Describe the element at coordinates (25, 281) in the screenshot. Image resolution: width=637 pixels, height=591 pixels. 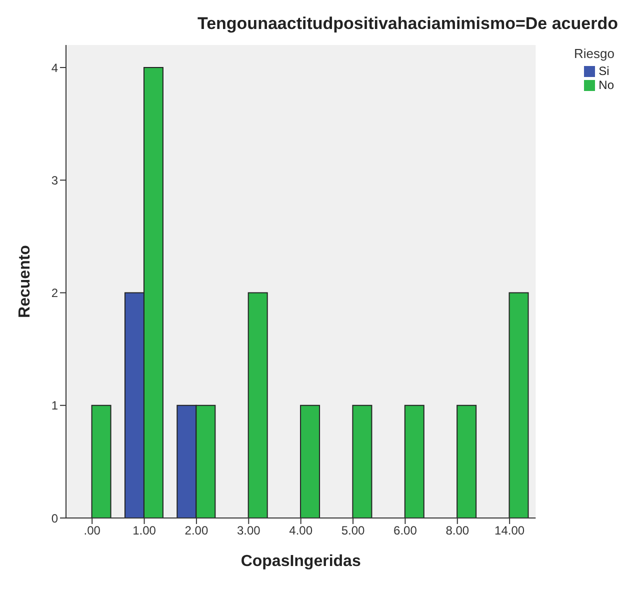
I see `y-axis-title: Recuento` at that location.